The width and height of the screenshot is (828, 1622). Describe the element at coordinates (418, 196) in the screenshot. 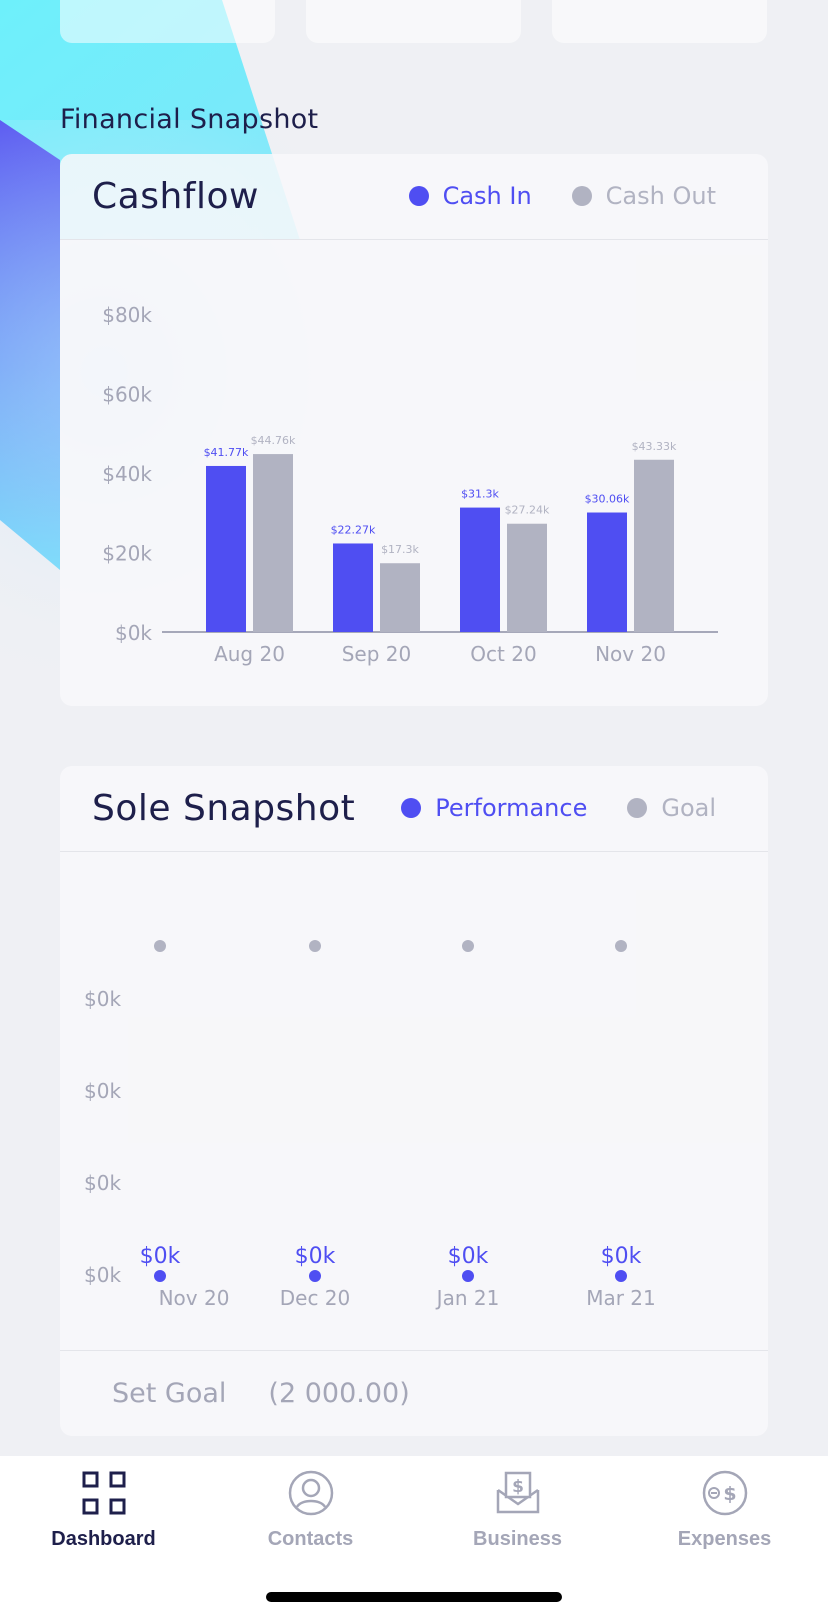

I see `legend-dot-cash-in` at that location.